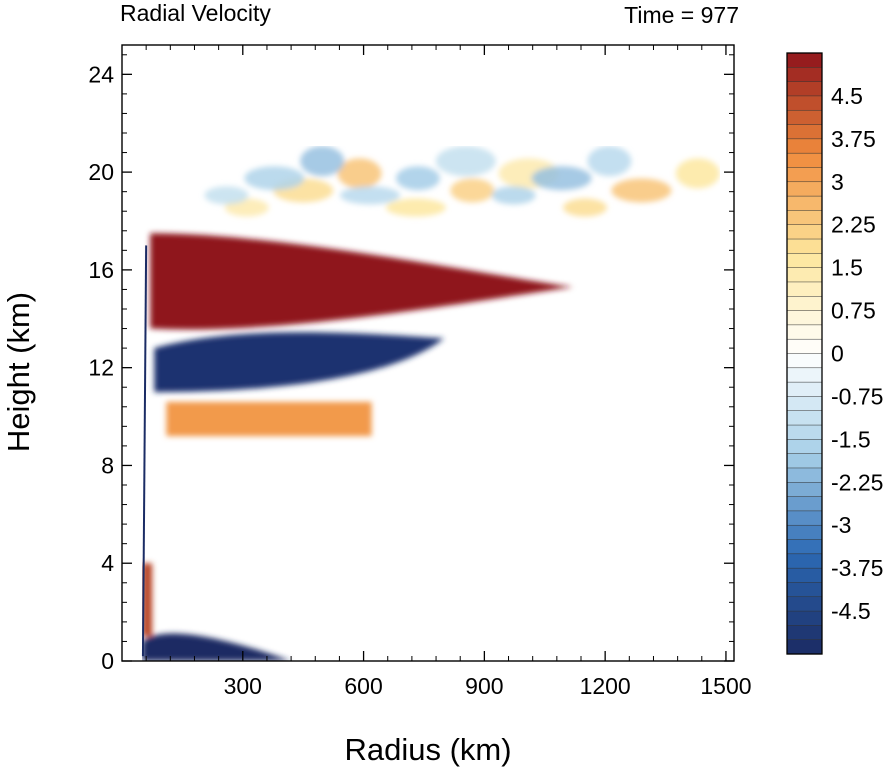  What do you see at coordinates (107, 563) in the screenshot?
I see `y-tick-label: 4` at bounding box center [107, 563].